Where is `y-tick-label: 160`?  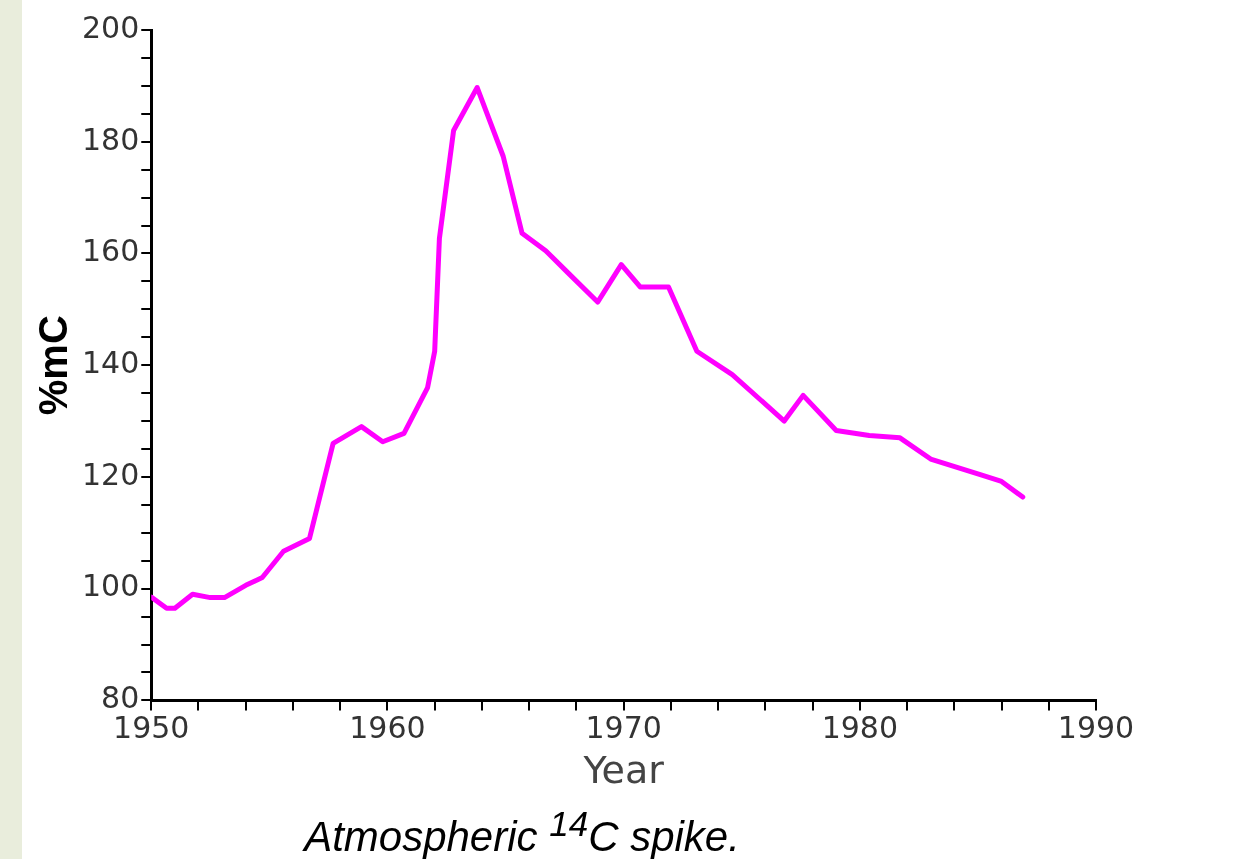
y-tick-label: 160 is located at coordinates (111, 251).